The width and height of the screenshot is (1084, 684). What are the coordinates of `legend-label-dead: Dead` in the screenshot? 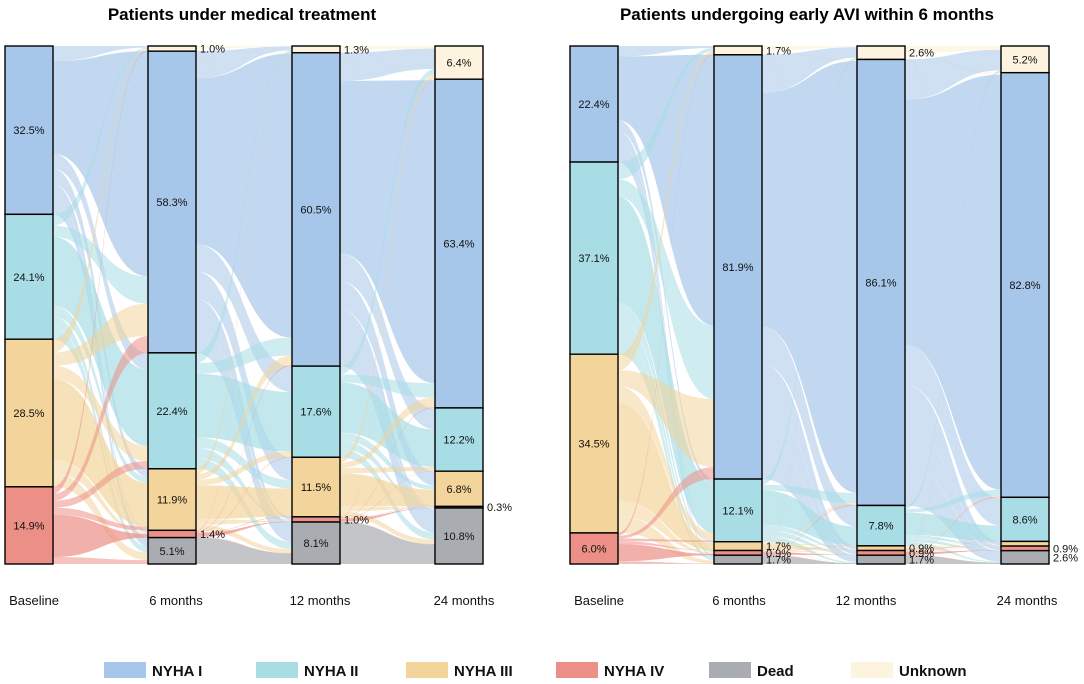 It's located at (775, 671).